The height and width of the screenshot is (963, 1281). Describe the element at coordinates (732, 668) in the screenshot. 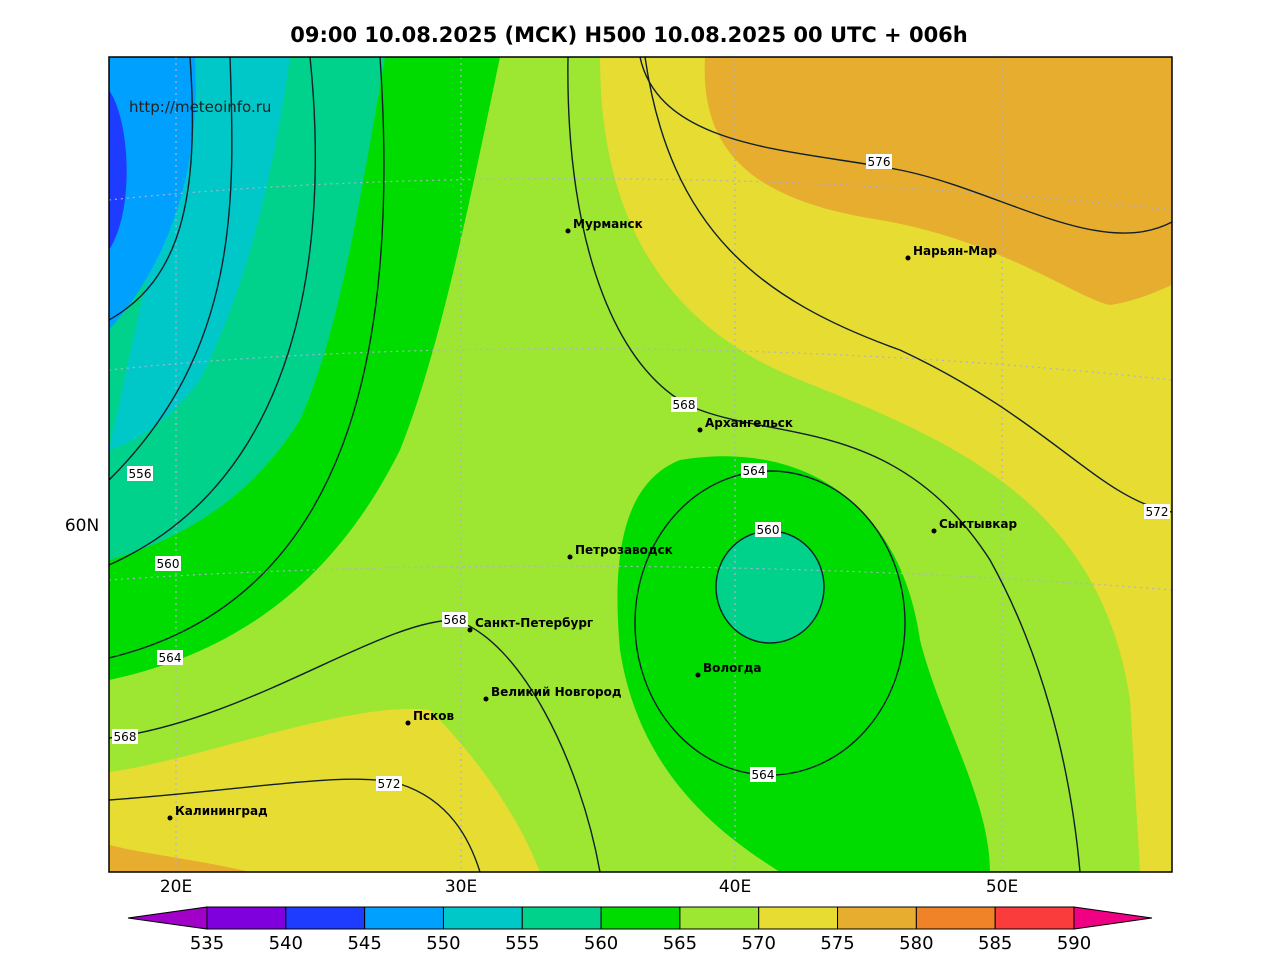

I see `city-label: Вологда` at that location.